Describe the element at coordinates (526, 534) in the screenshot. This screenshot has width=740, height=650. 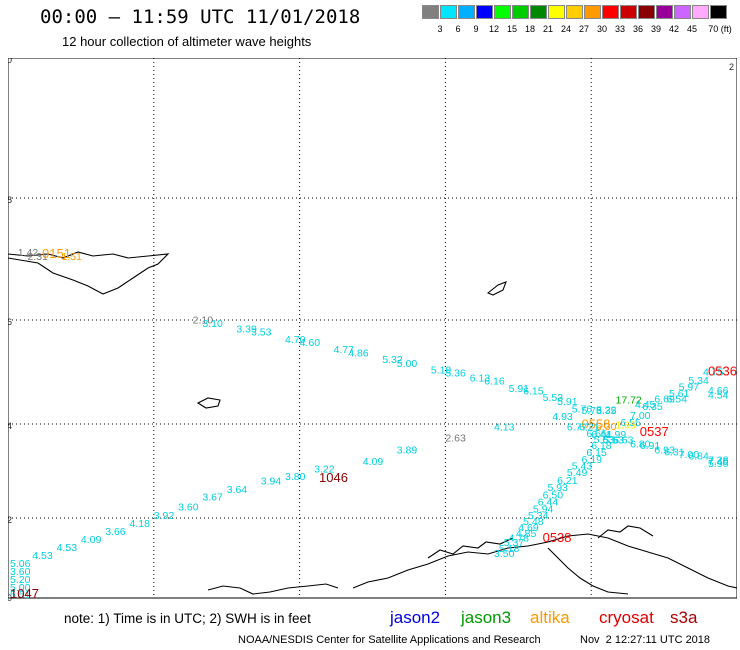
I see `wave-height-label: 4.85` at that location.